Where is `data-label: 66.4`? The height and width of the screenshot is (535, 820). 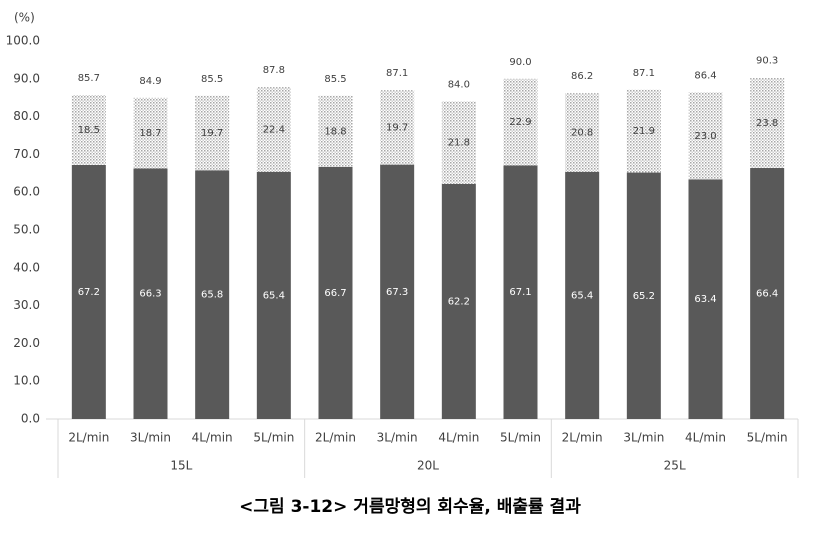
data-label: 66.4 is located at coordinates (767, 294).